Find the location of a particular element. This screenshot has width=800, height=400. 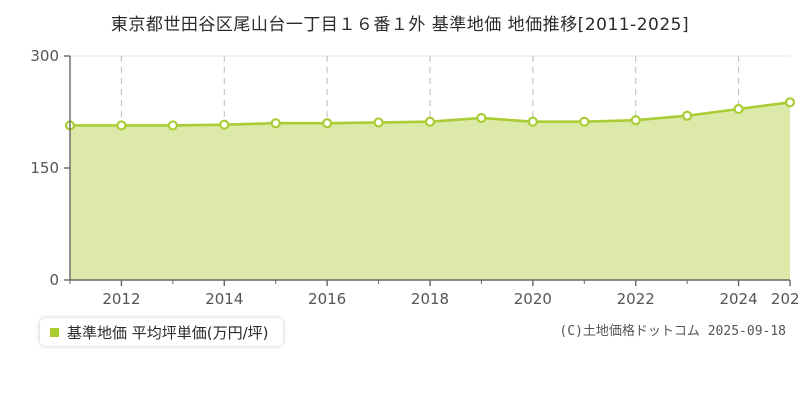

y-tick-label: 300 is located at coordinates (44, 56).